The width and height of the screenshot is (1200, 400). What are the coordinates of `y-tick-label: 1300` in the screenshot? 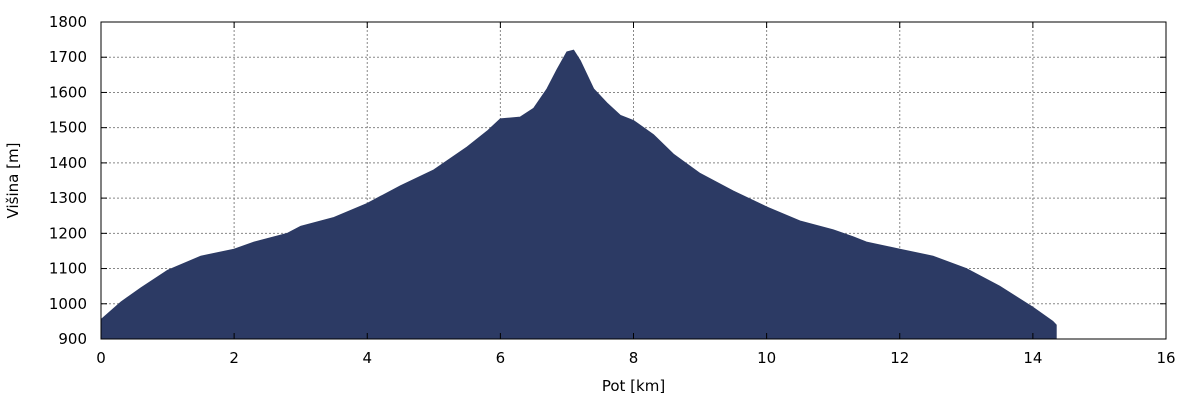 It's located at (68, 198).